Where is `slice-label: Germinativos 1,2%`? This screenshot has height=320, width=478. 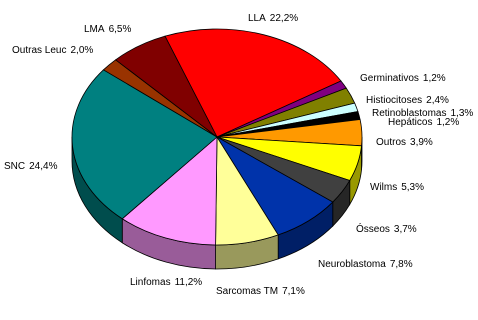
slice-label: Germinativos 1,2% is located at coordinates (403, 78).